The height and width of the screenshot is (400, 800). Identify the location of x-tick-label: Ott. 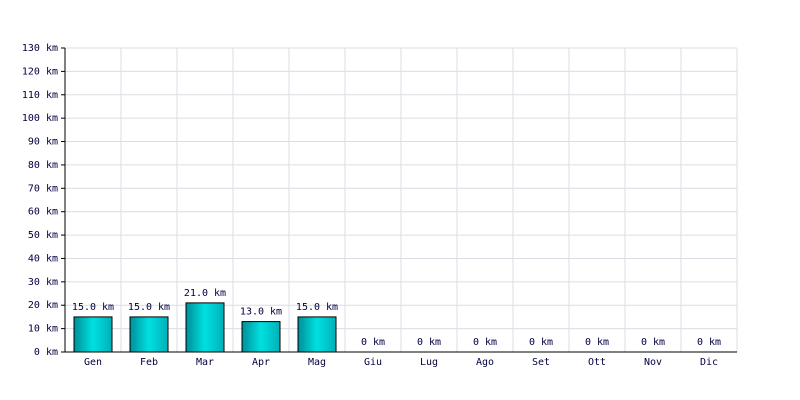
(597, 362).